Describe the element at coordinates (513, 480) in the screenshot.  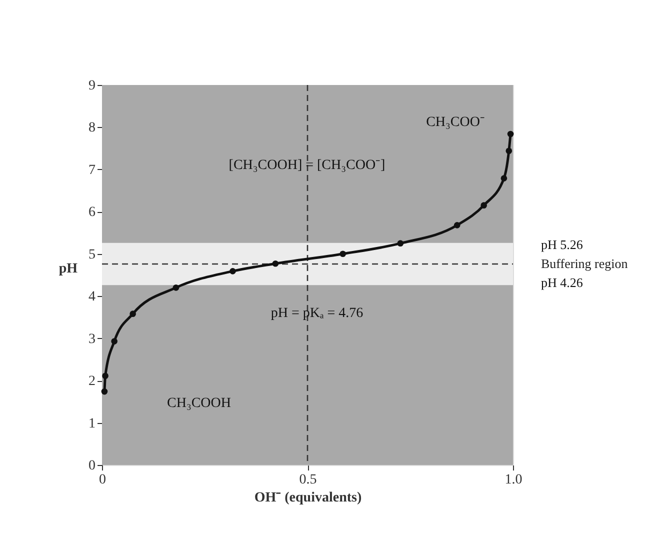
I see `x-tick-label: 1.0` at that location.